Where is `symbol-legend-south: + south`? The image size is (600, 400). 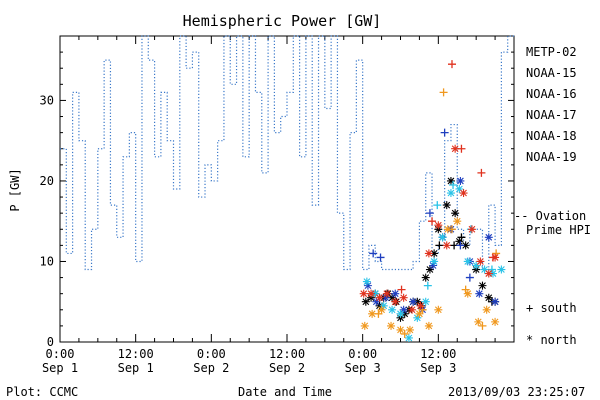
symbol-legend-south: + south is located at coordinates (551, 308).